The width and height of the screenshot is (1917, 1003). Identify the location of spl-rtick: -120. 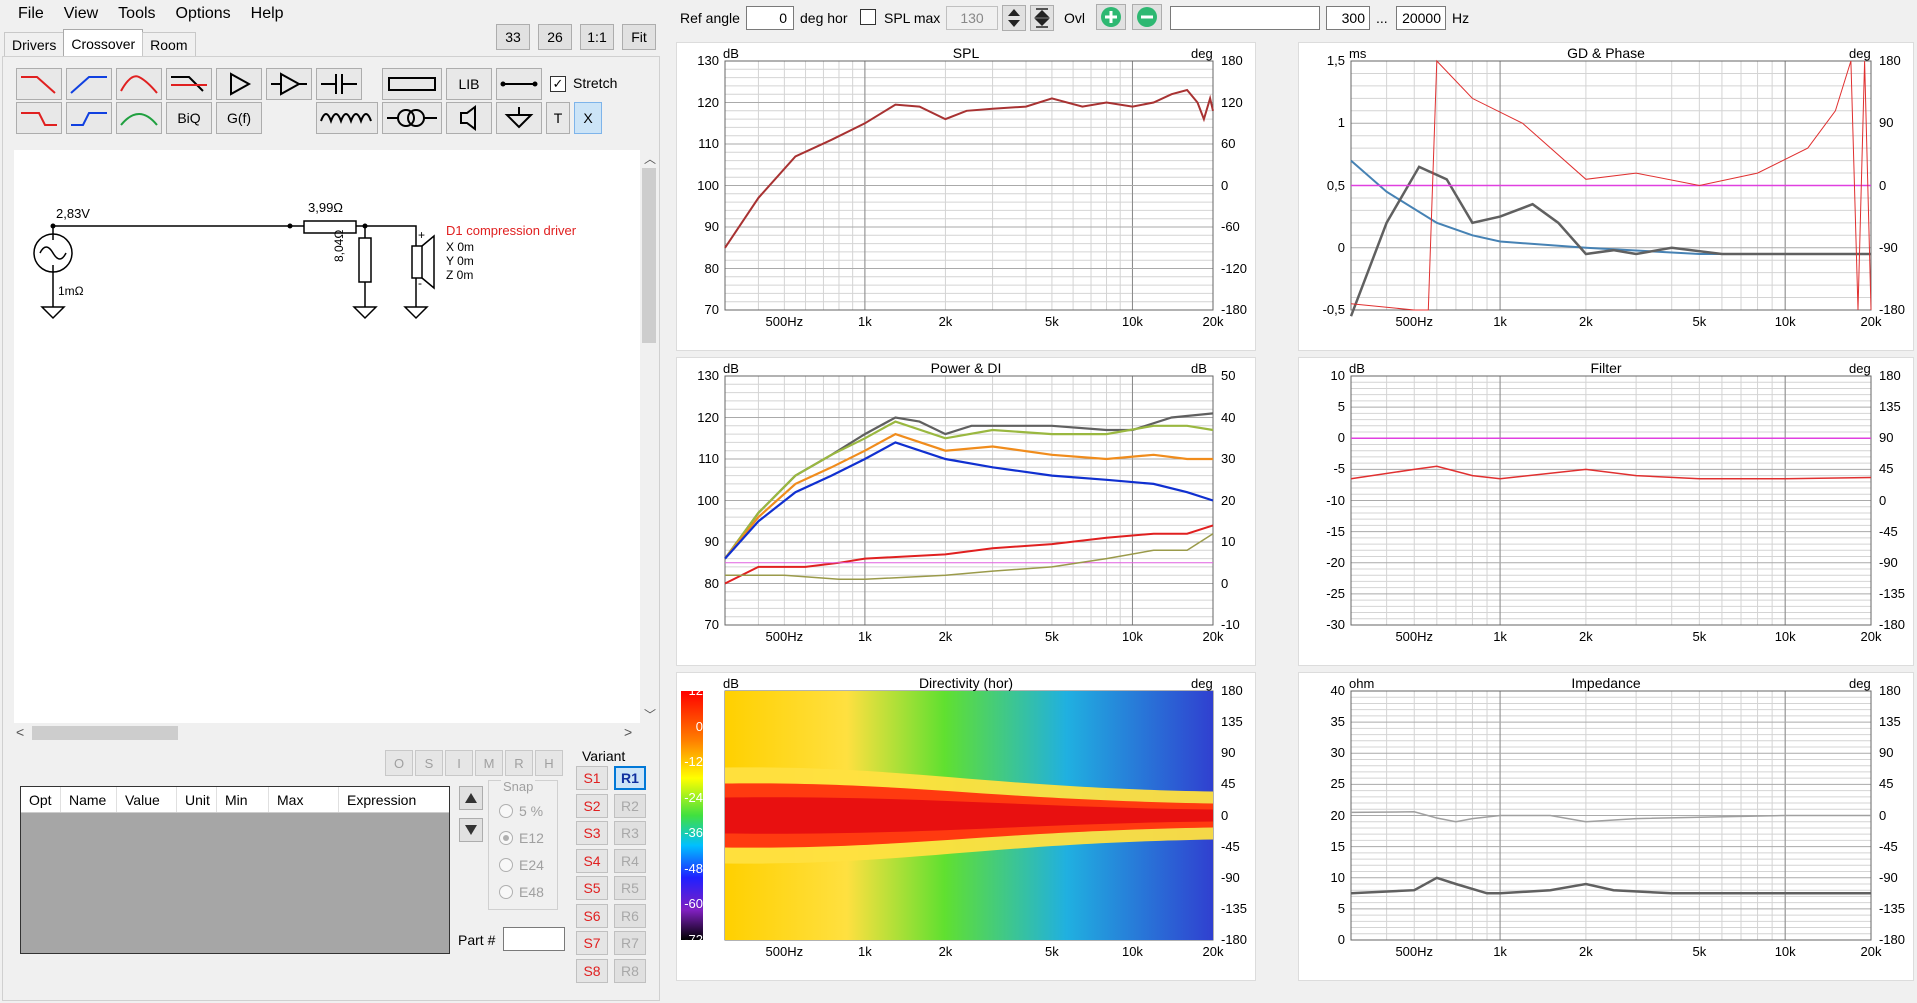
(1234, 268).